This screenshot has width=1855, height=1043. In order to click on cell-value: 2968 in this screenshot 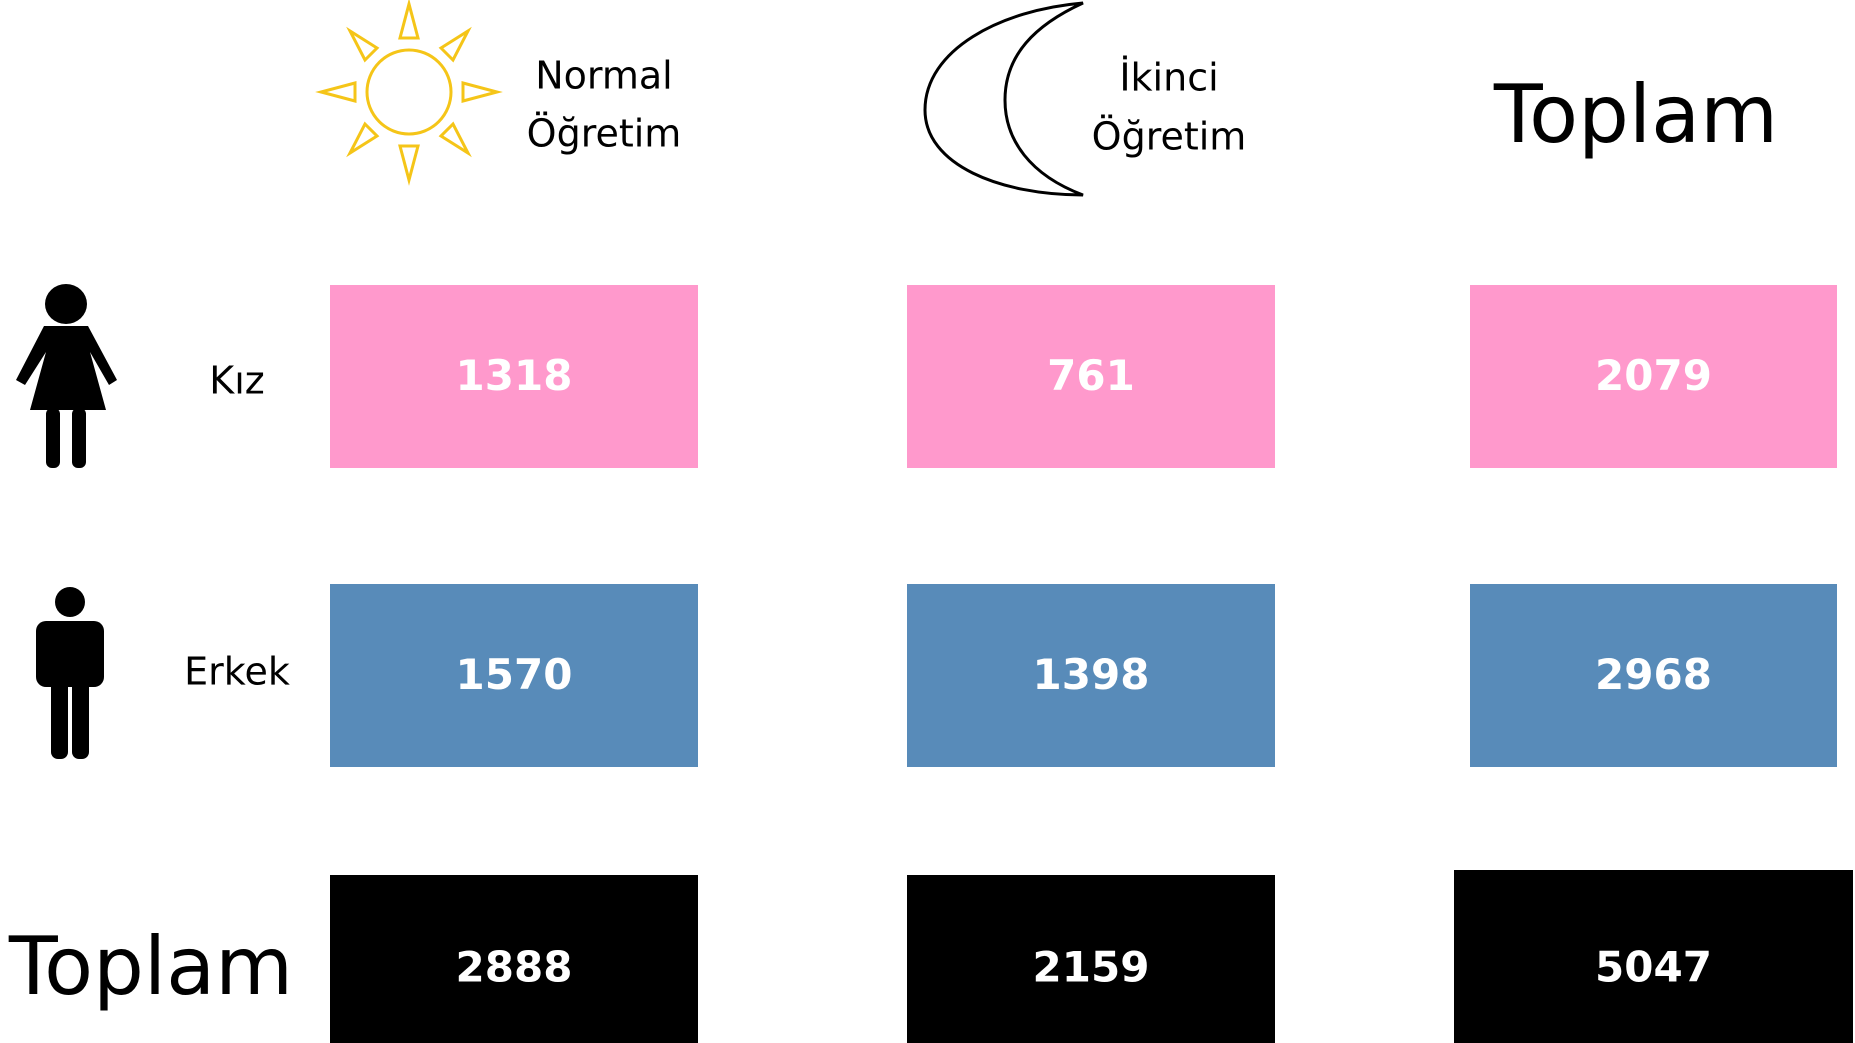, I will do `click(1653, 674)`.